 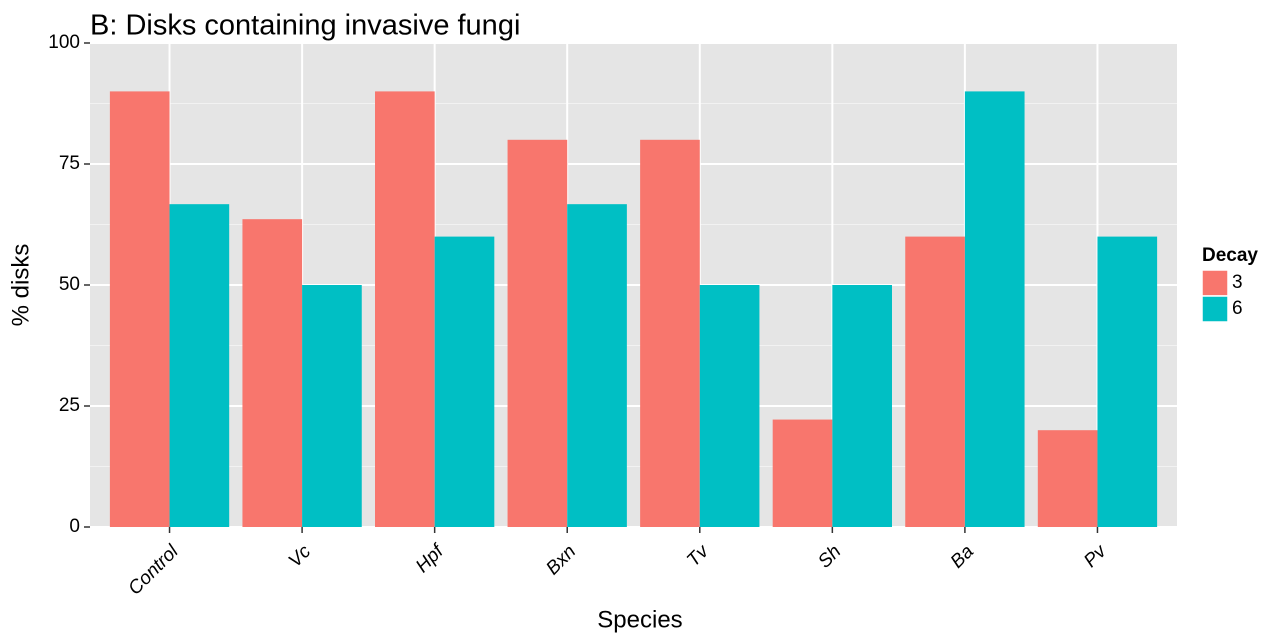 What do you see at coordinates (430, 558) in the screenshot?
I see `x-tick-label: Hpf` at bounding box center [430, 558].